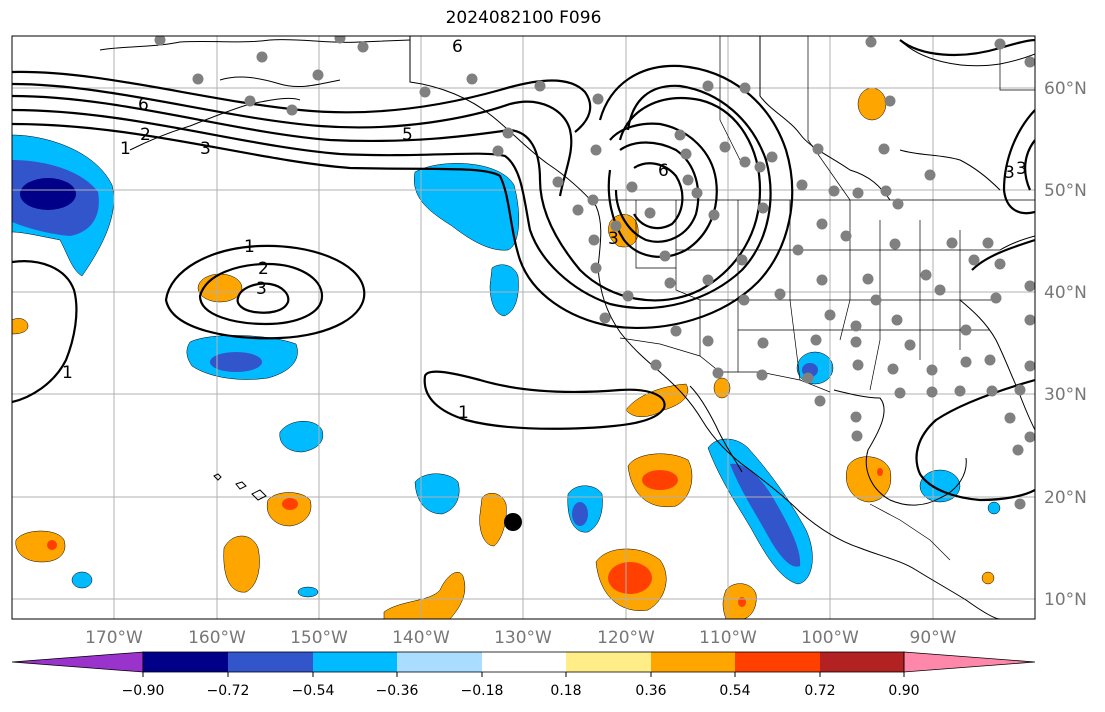  I want to click on latitude-labels: 10°N 20°N 30°N 40°N 50°N 60°N, so click(1065, 344).